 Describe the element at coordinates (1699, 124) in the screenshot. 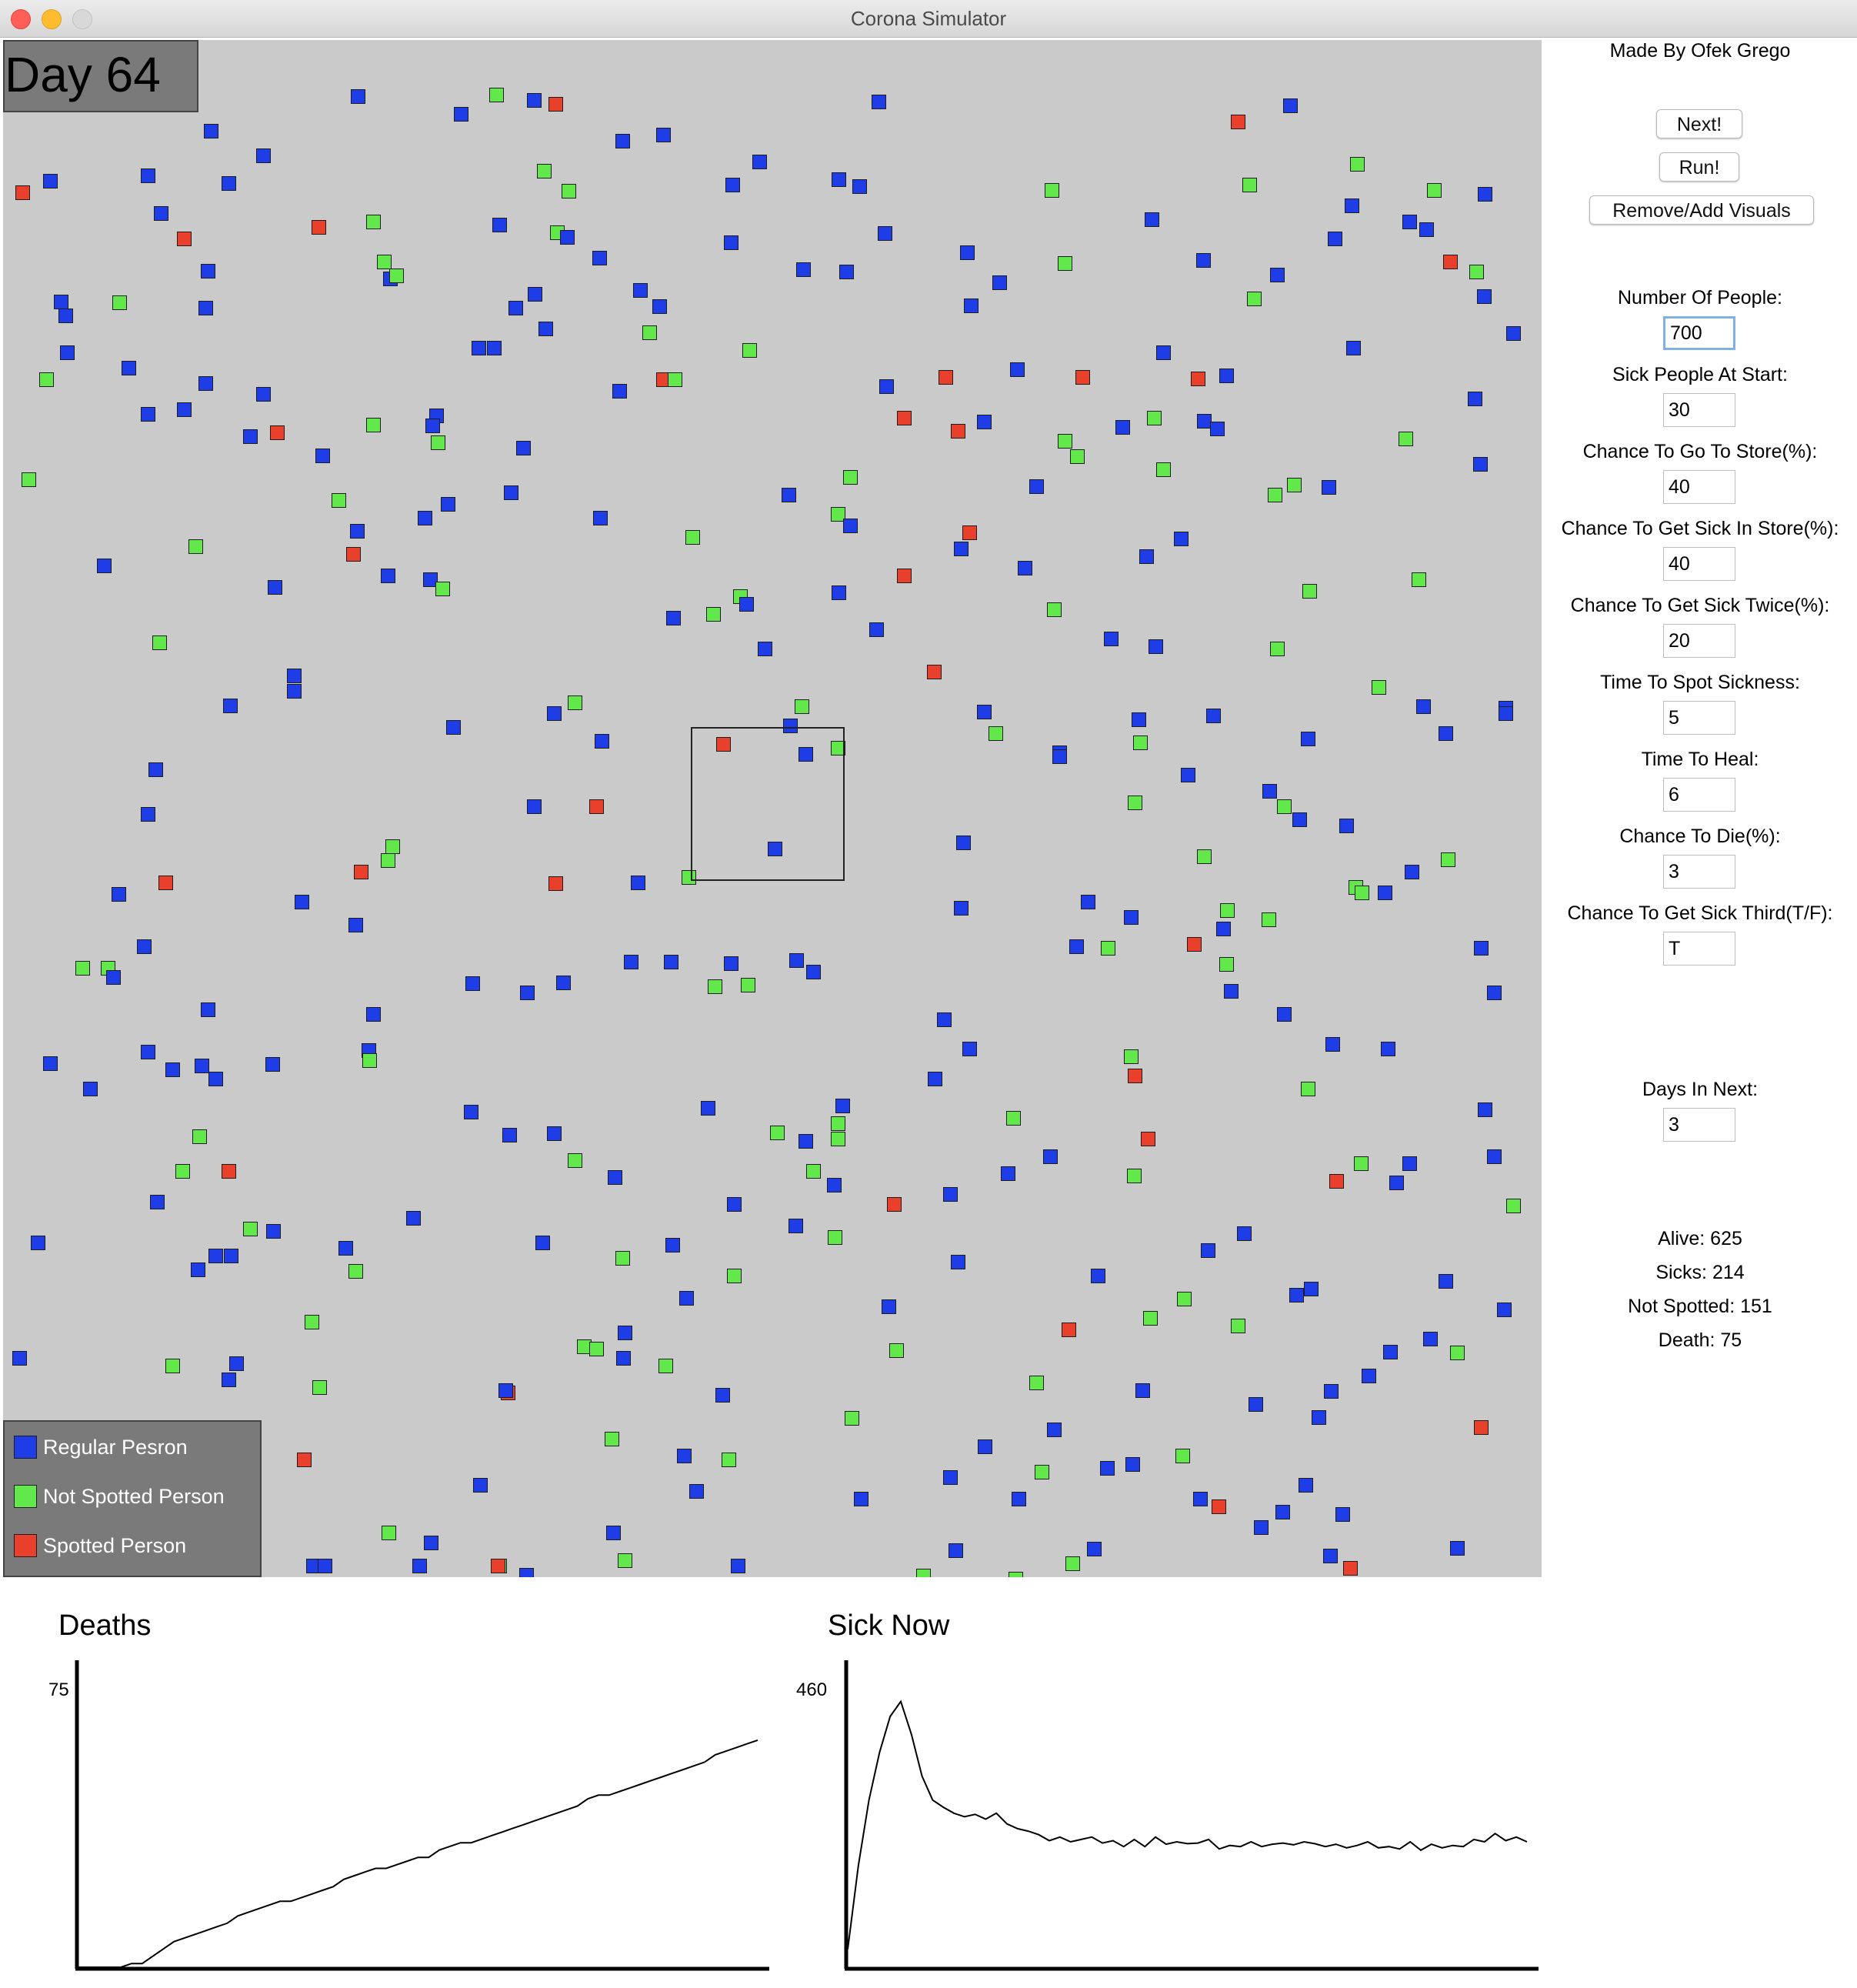

I see `next-button: Next!` at that location.